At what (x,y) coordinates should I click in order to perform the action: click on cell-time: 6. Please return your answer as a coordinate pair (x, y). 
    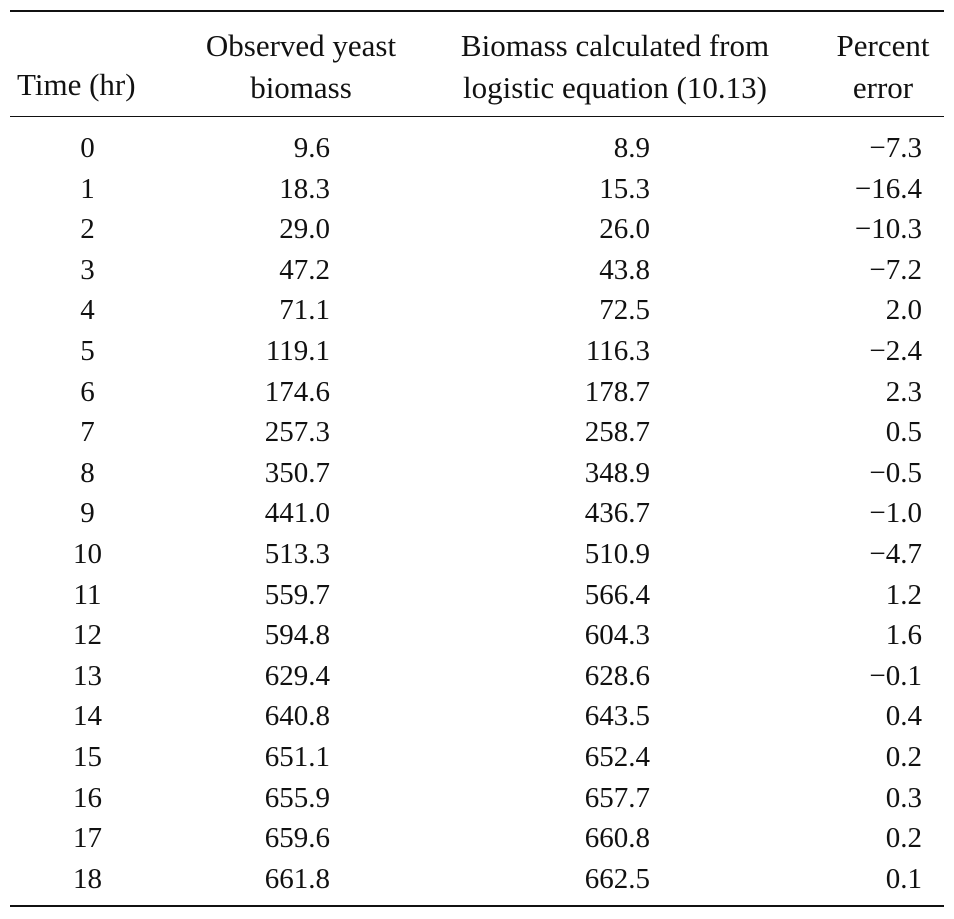
    Looking at the image, I should click on (87, 391).